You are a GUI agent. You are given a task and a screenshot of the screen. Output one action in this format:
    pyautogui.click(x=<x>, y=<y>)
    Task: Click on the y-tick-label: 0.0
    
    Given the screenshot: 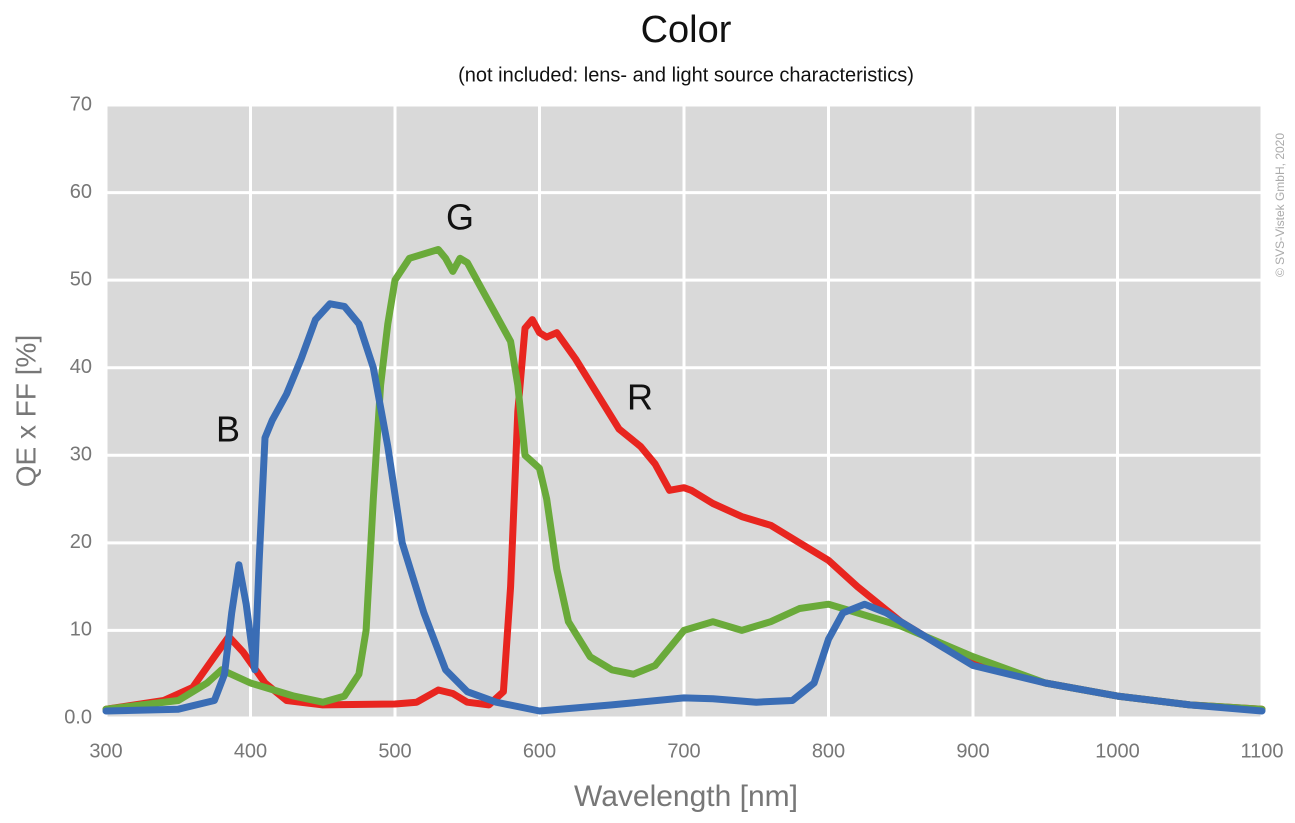 What is the action you would take?
    pyautogui.click(x=78, y=717)
    